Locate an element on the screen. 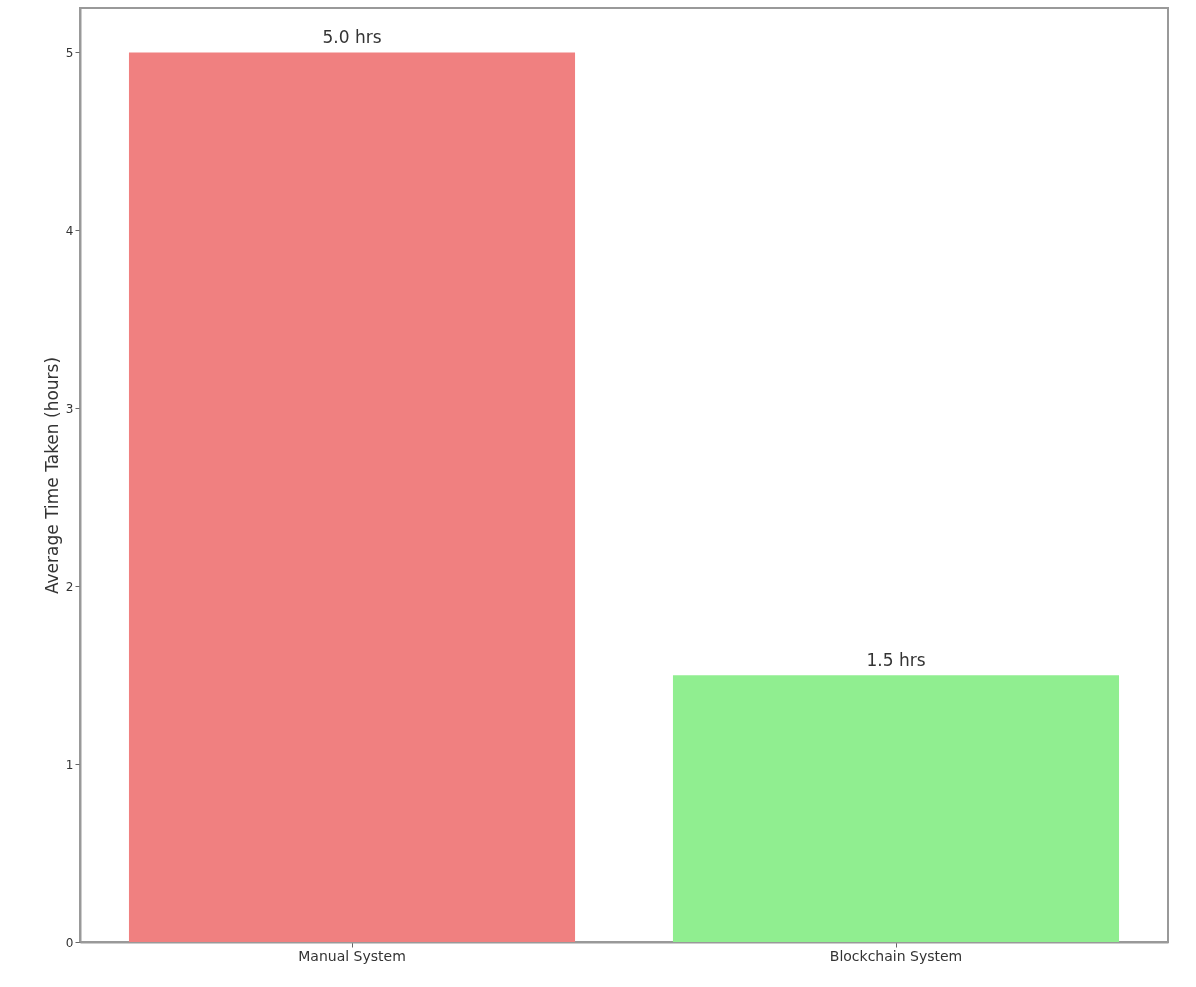  x-tick-label: Manual System is located at coordinates (352, 955).